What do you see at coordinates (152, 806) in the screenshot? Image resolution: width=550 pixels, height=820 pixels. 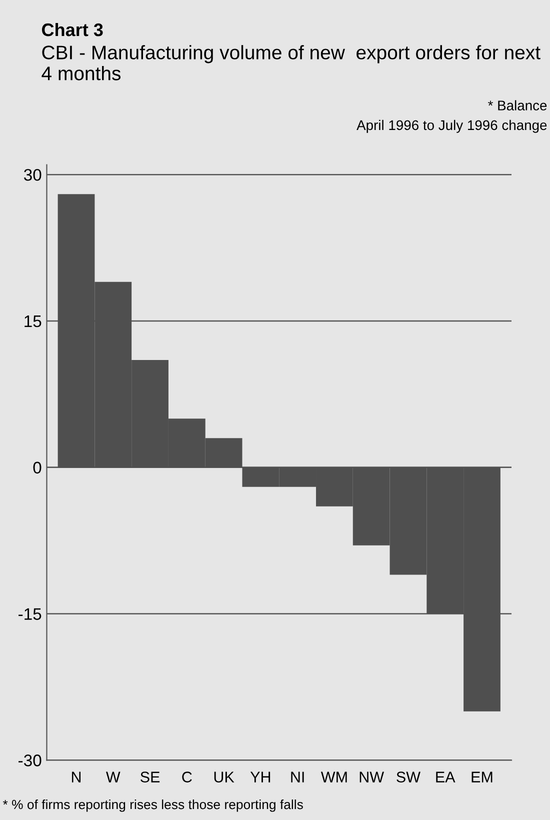 I see `text: * % of firms reporting rises less those reporting falls` at bounding box center [152, 806].